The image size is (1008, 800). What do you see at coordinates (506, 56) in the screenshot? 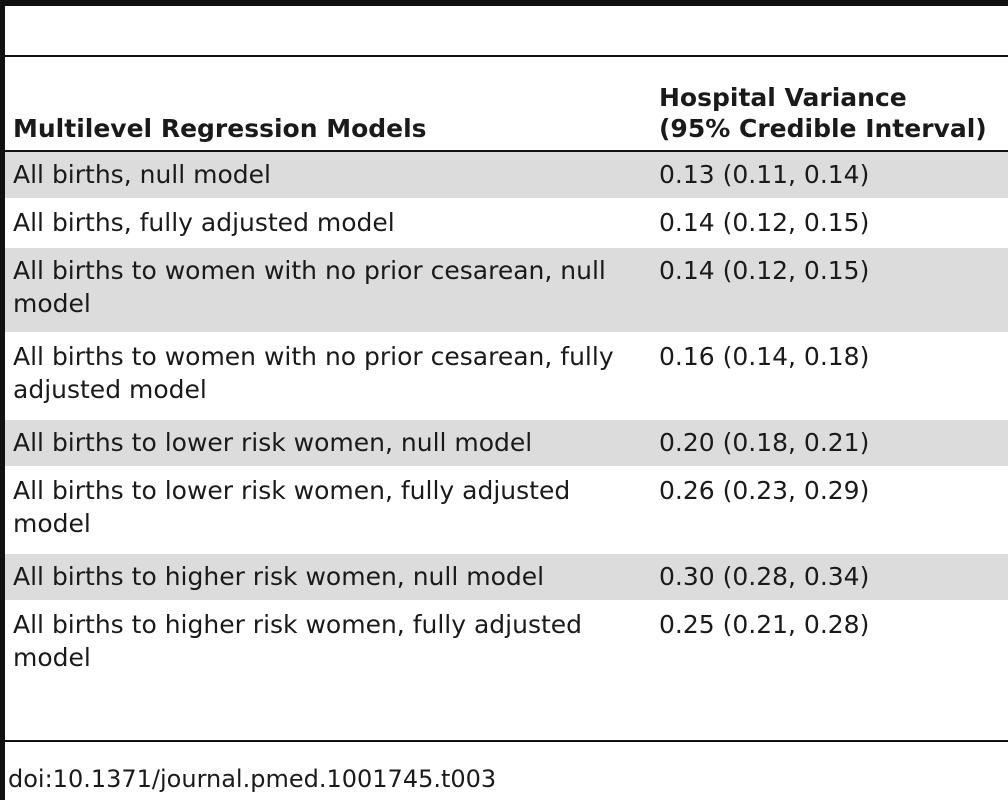
I see `header-top-rule` at bounding box center [506, 56].